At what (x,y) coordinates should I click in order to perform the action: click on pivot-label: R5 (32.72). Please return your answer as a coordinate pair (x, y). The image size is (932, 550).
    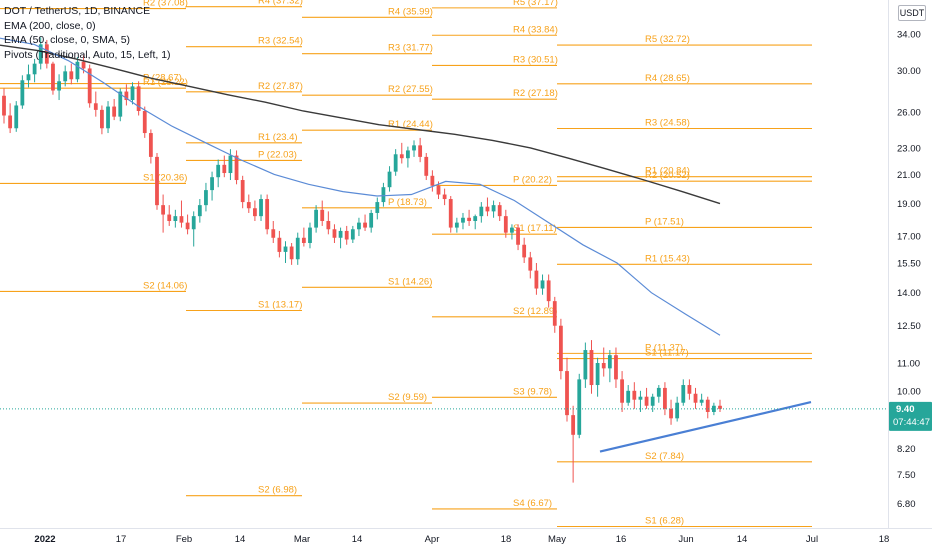
    Looking at the image, I should click on (667, 39).